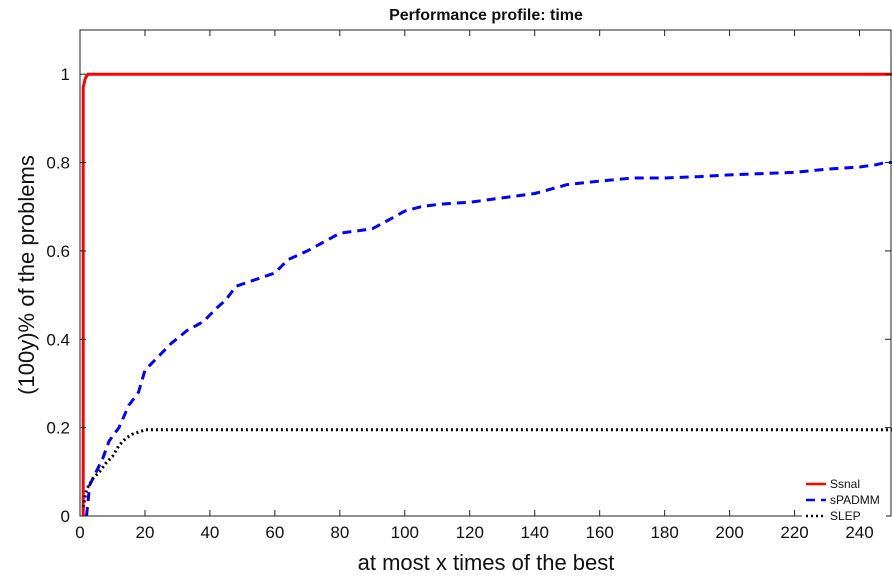  I want to click on y-axis-title: (100y)% of the problems, so click(26, 275).